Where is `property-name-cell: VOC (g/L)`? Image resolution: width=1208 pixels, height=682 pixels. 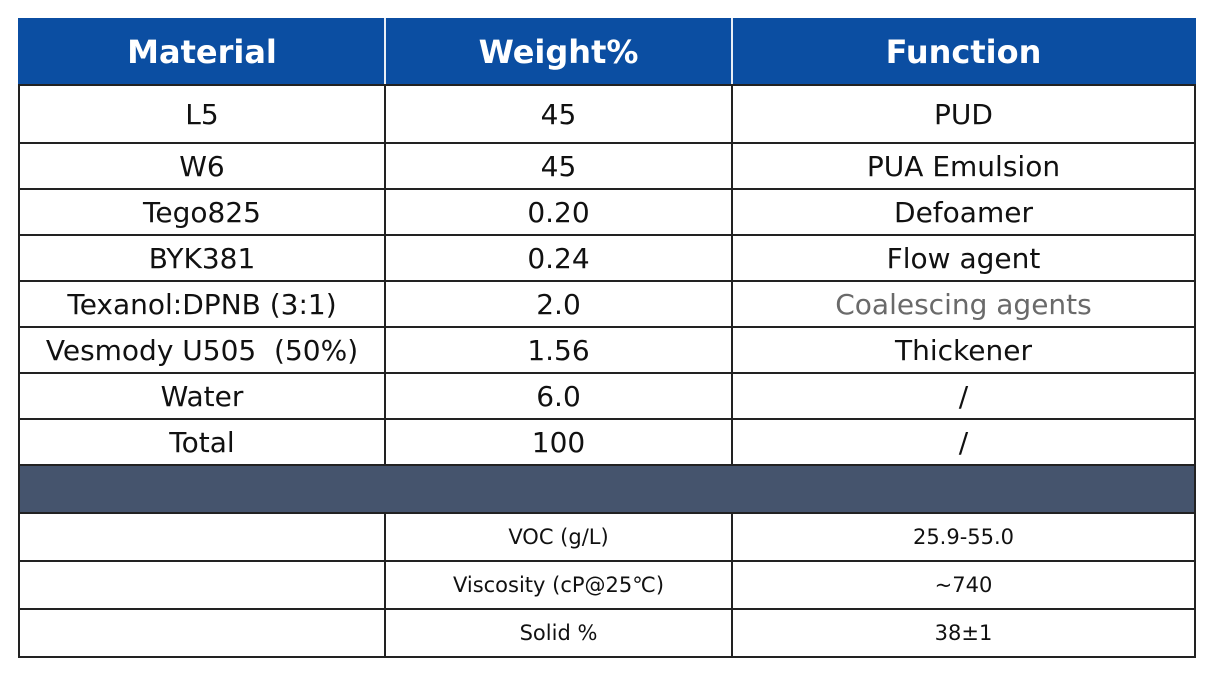
property-name-cell: VOC (g/L) is located at coordinates (558, 537).